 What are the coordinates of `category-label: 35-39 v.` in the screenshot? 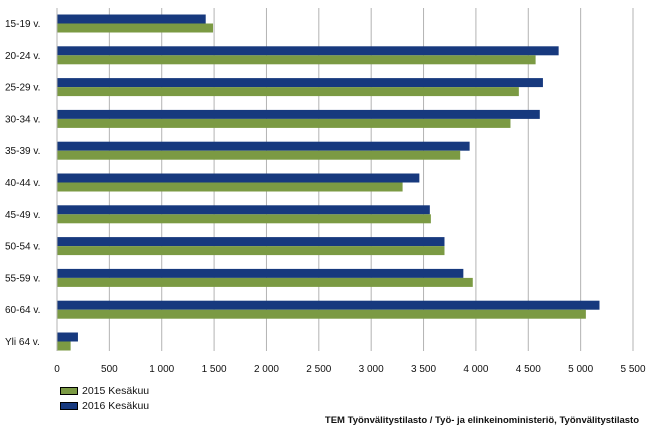 It's located at (22, 151).